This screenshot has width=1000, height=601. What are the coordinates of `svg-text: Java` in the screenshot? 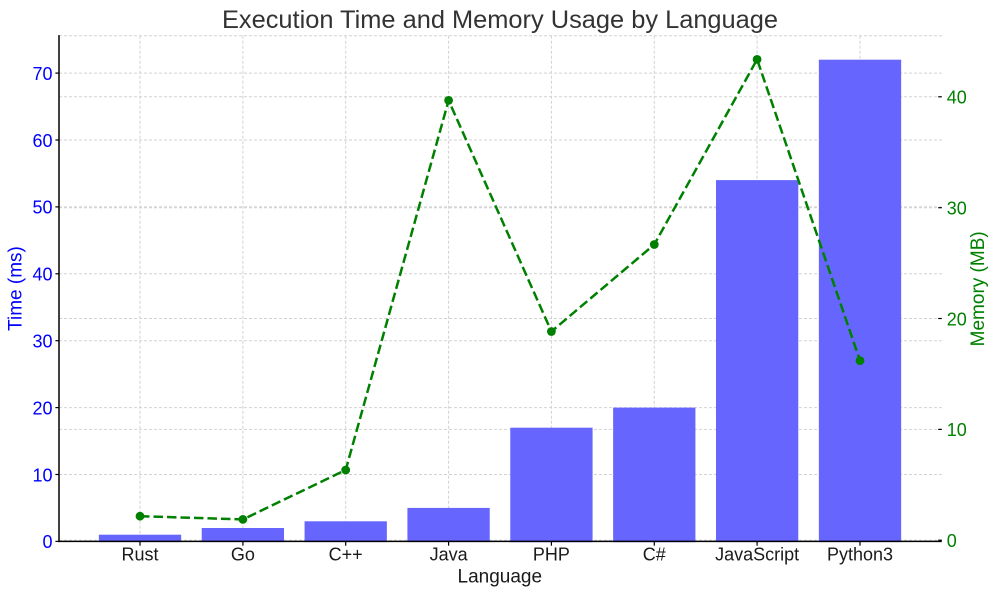 It's located at (449, 555).